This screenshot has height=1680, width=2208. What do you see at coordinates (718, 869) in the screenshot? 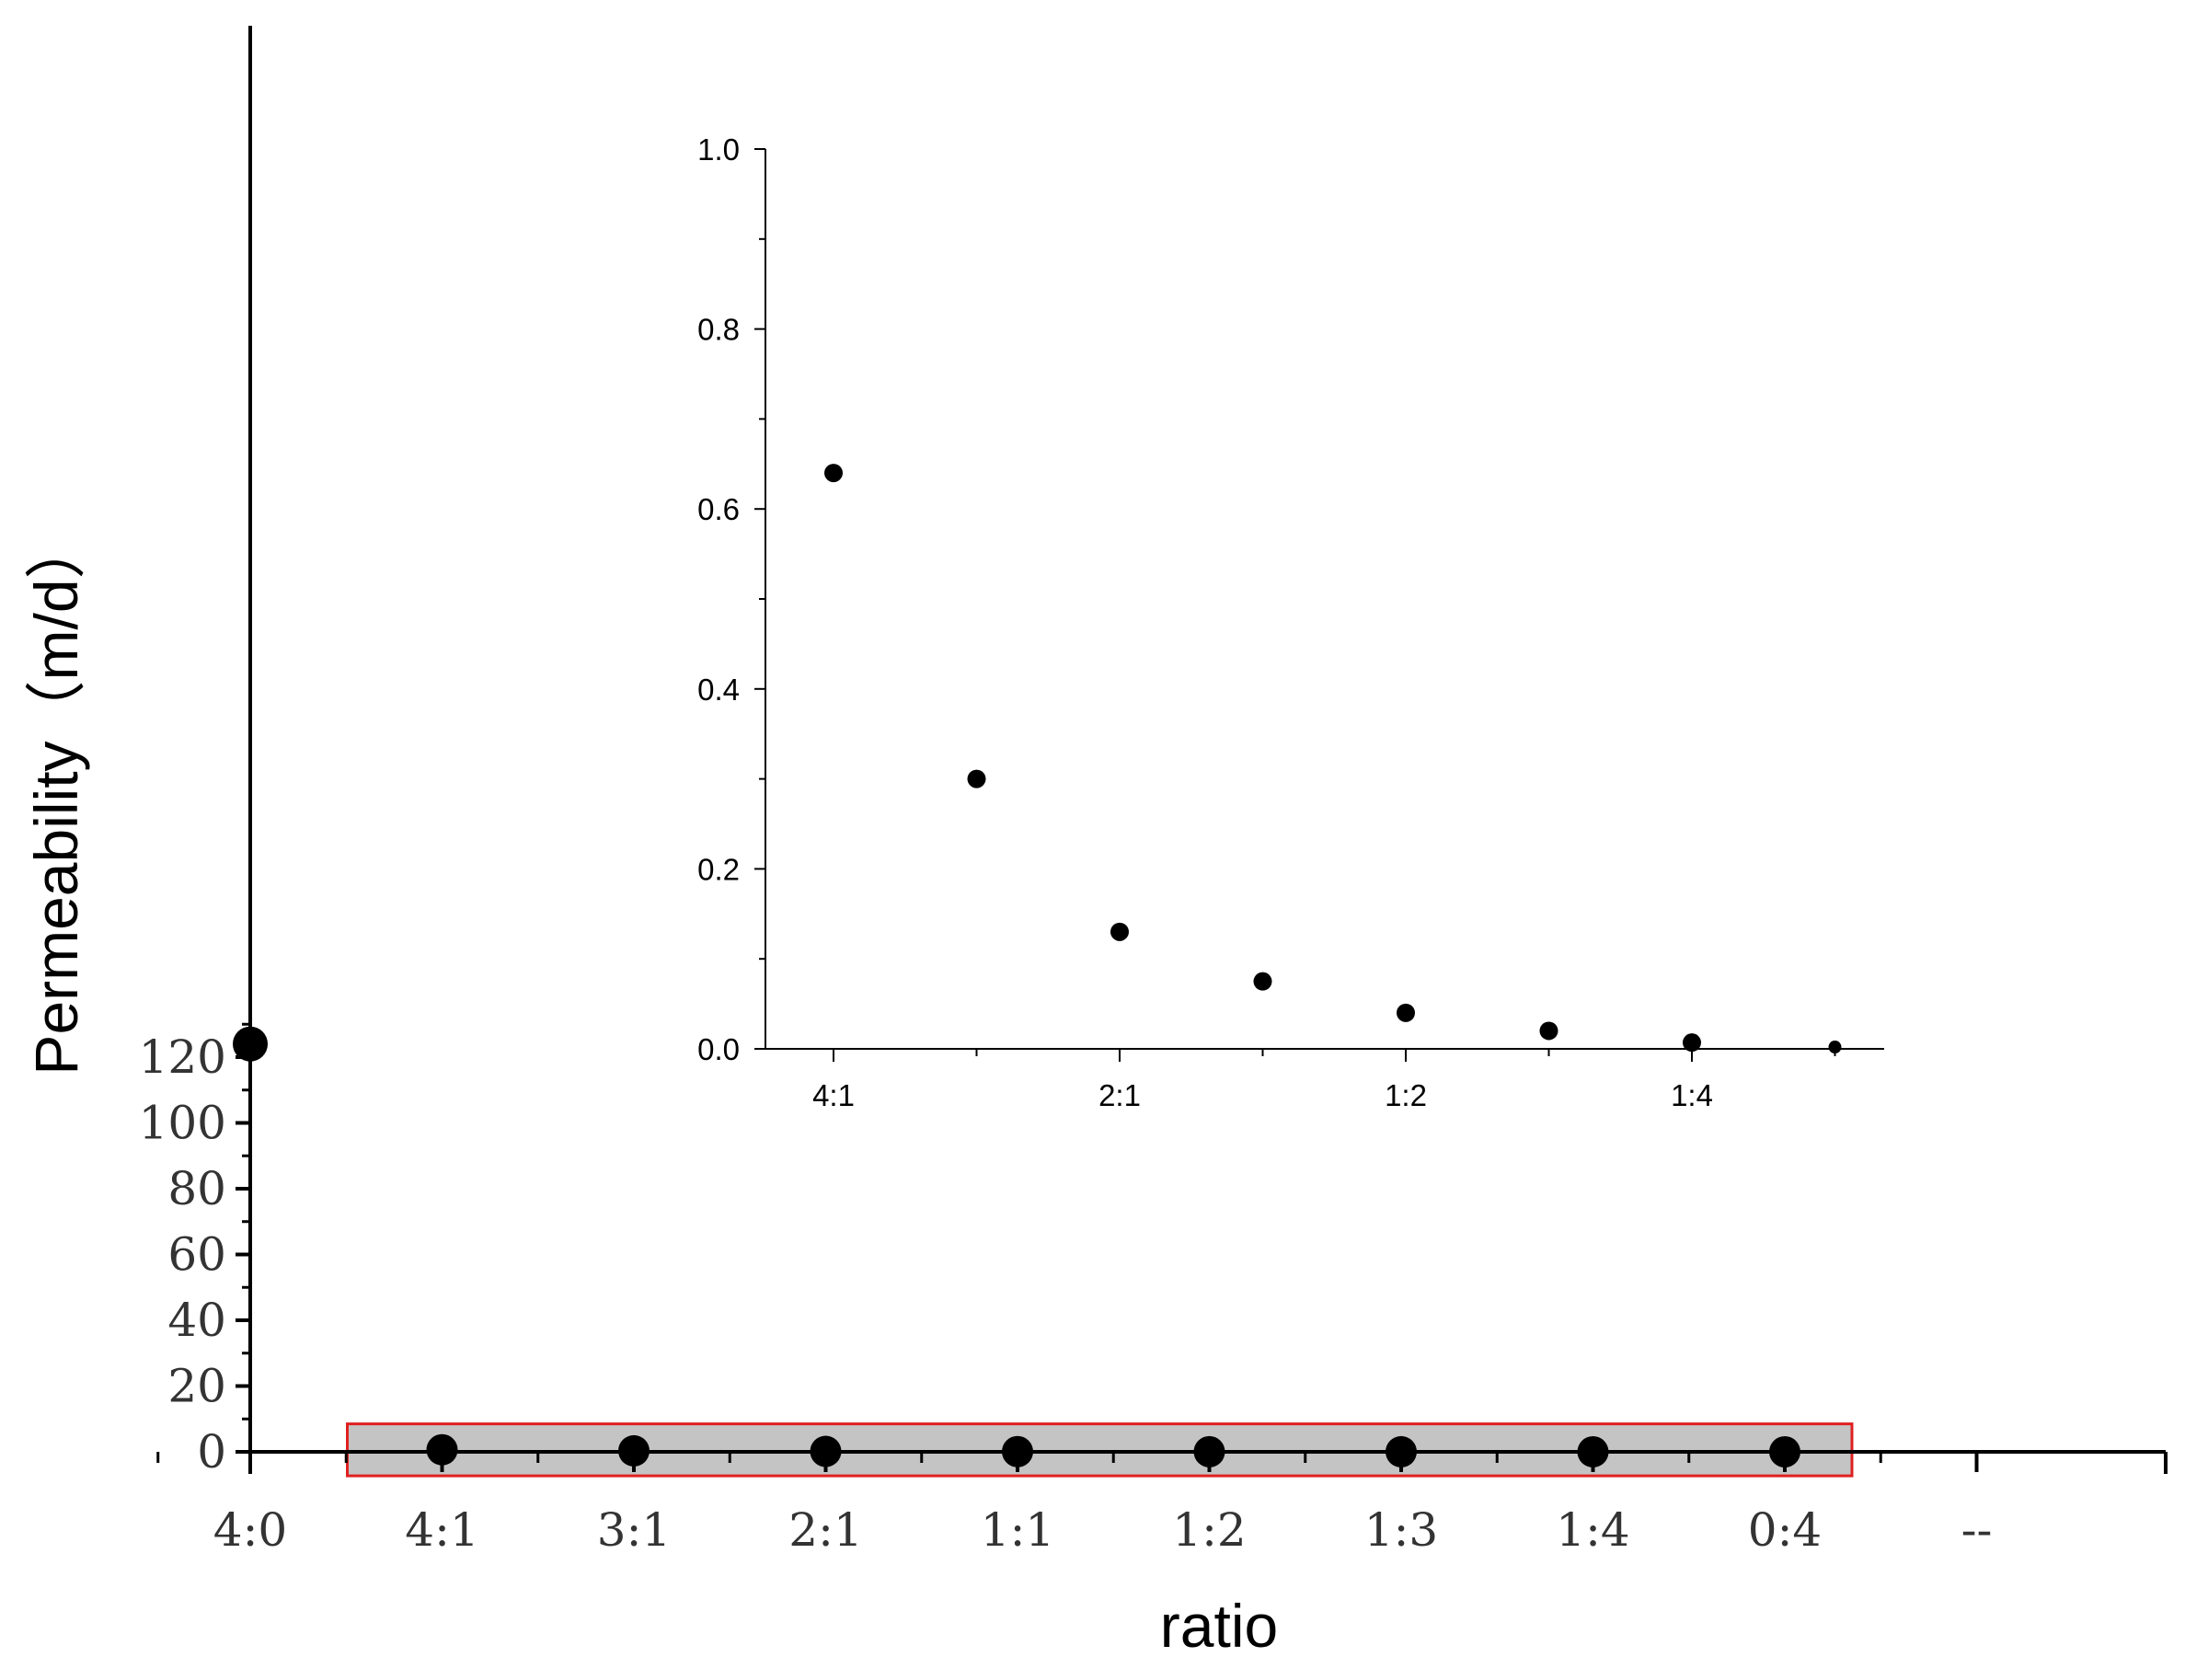
I see `inset-y-tick-label: 0.2` at bounding box center [718, 869].